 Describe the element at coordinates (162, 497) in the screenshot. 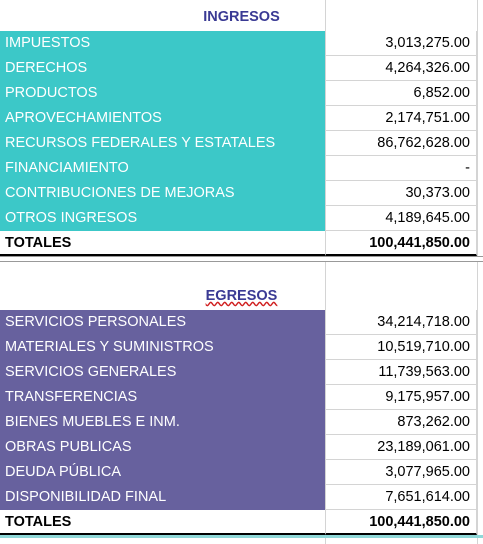

I see `row-label: DISPONIBILIDAD FINAL` at that location.